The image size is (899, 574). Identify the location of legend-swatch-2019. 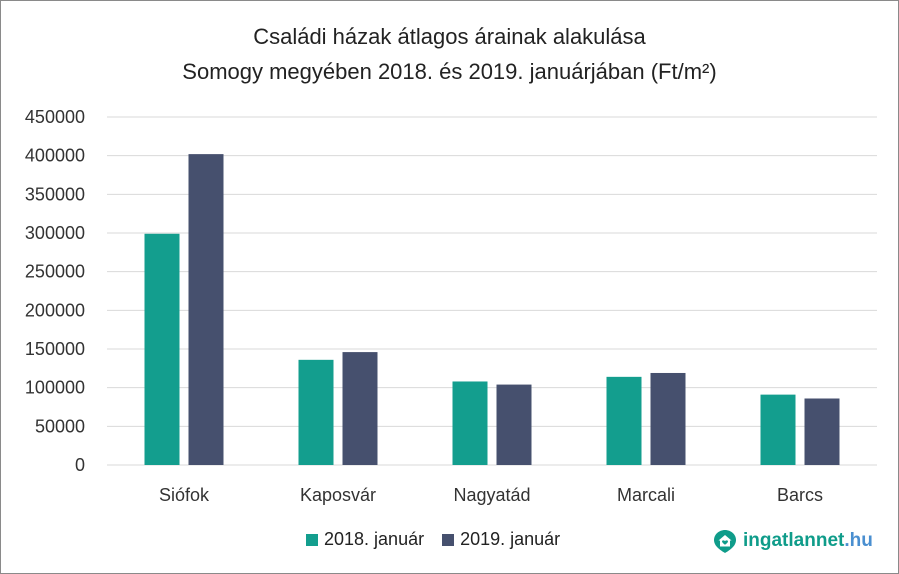
(448, 539).